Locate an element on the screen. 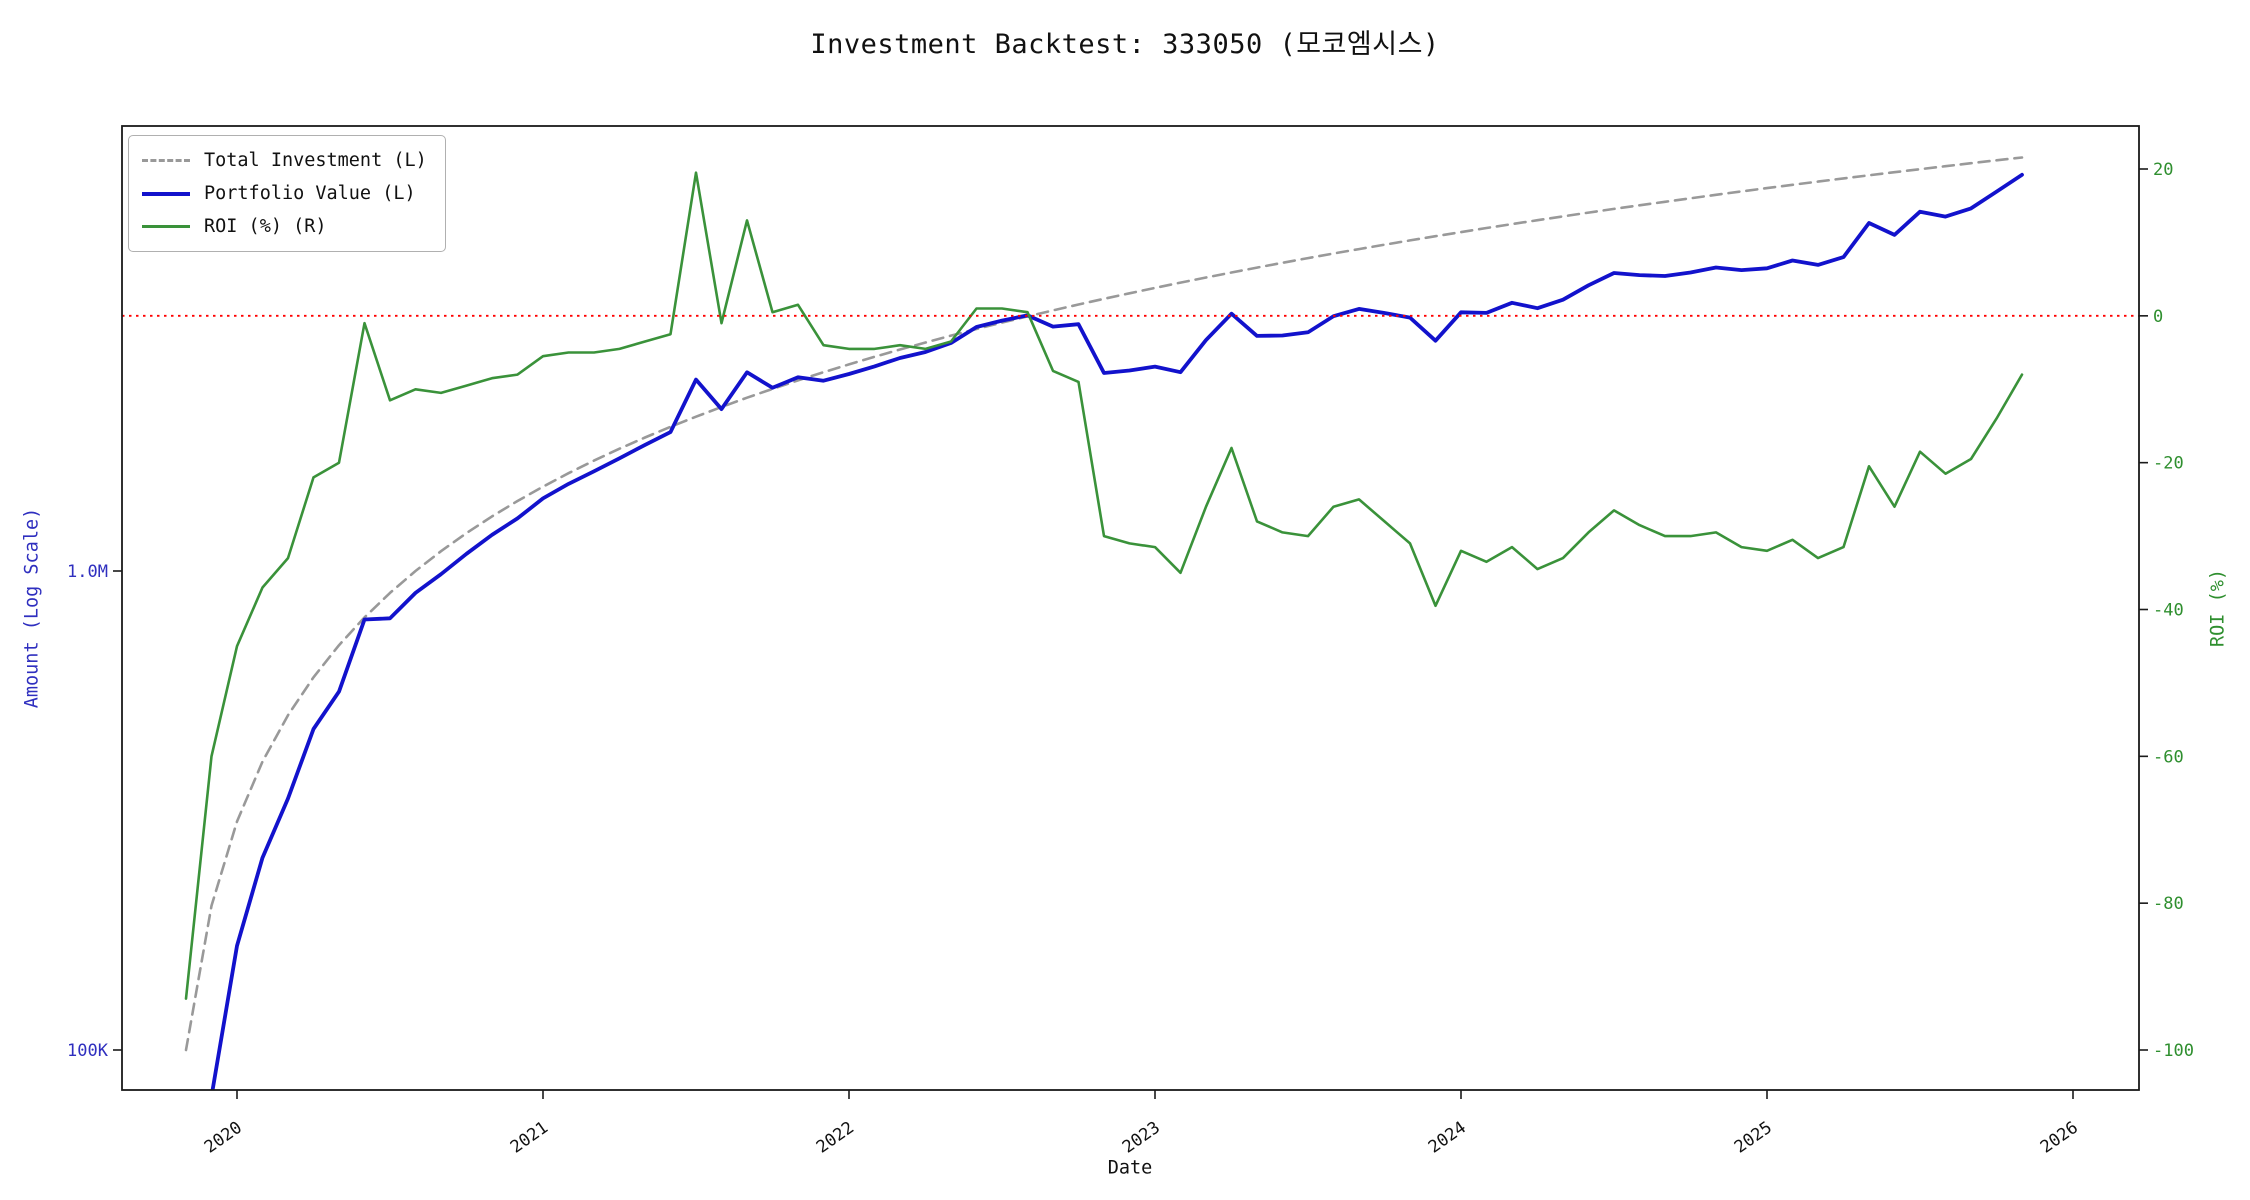 The image size is (2250, 1200). legend-item-total-investment: Total Investment (L) is located at coordinates (284, 160).